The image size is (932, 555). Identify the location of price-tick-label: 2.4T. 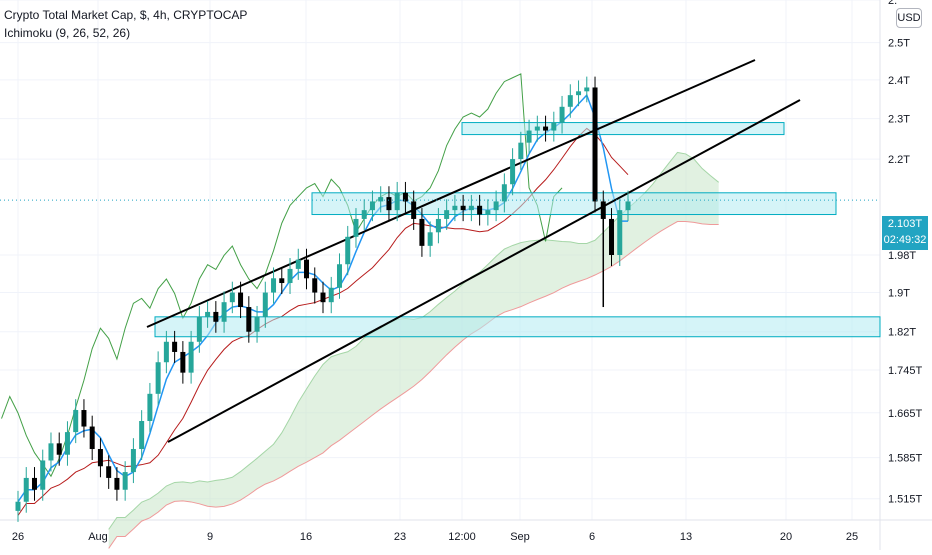
(899, 81).